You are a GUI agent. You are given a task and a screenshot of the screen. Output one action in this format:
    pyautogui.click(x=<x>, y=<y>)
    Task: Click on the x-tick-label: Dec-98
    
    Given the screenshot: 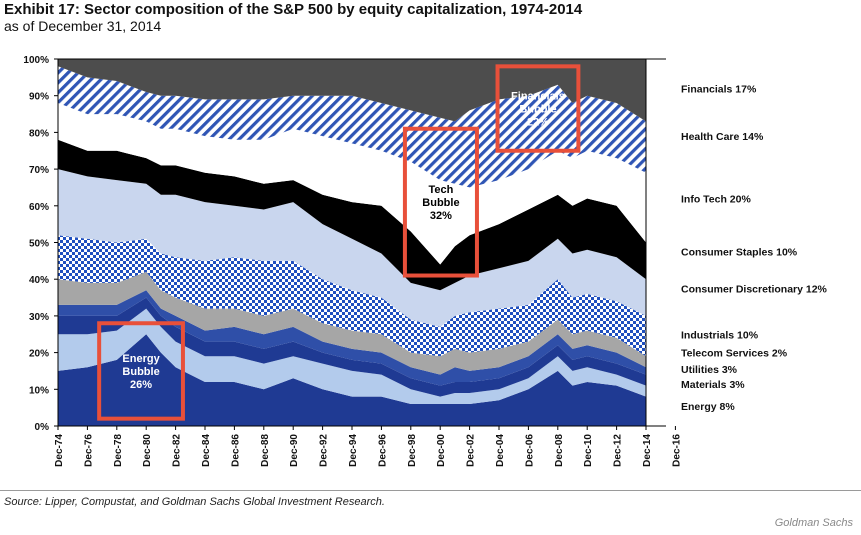 What is the action you would take?
    pyautogui.click(x=412, y=450)
    